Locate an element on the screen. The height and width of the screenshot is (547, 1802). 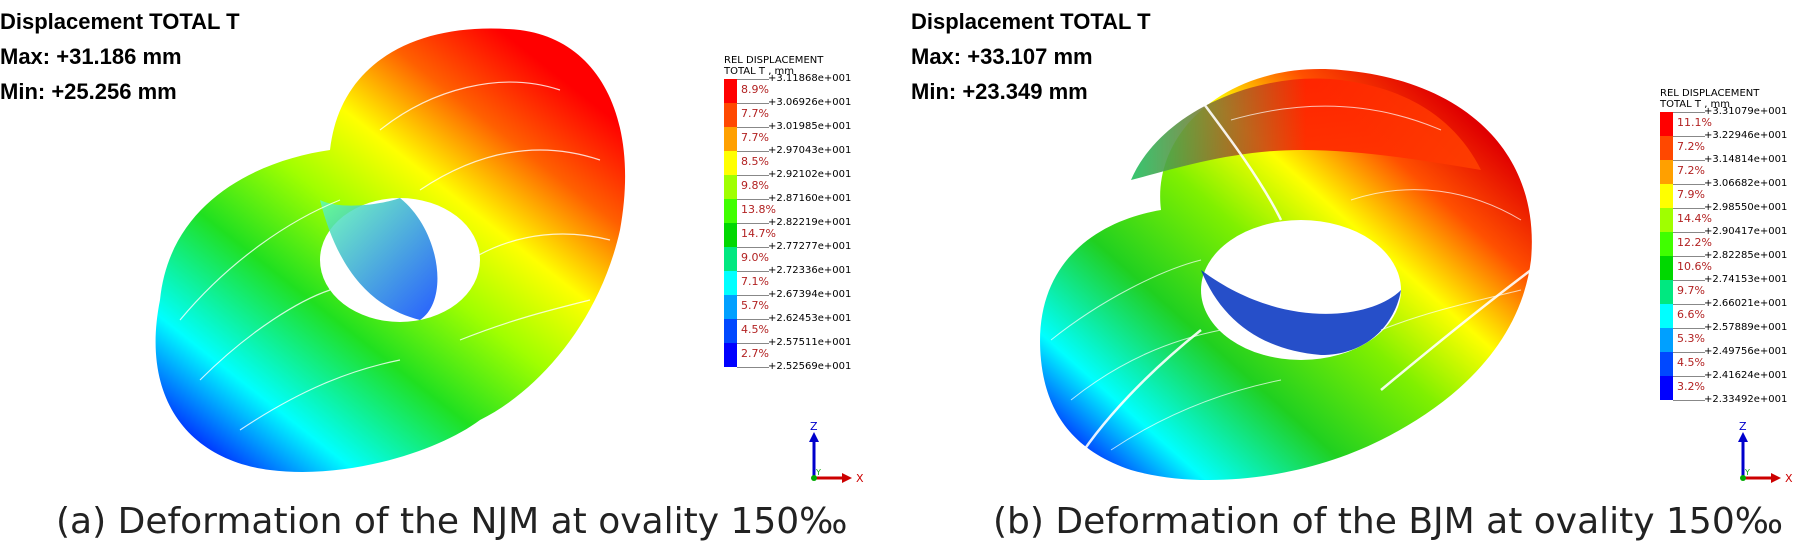
legend-band: 5.7% is located at coordinates (773, 307).